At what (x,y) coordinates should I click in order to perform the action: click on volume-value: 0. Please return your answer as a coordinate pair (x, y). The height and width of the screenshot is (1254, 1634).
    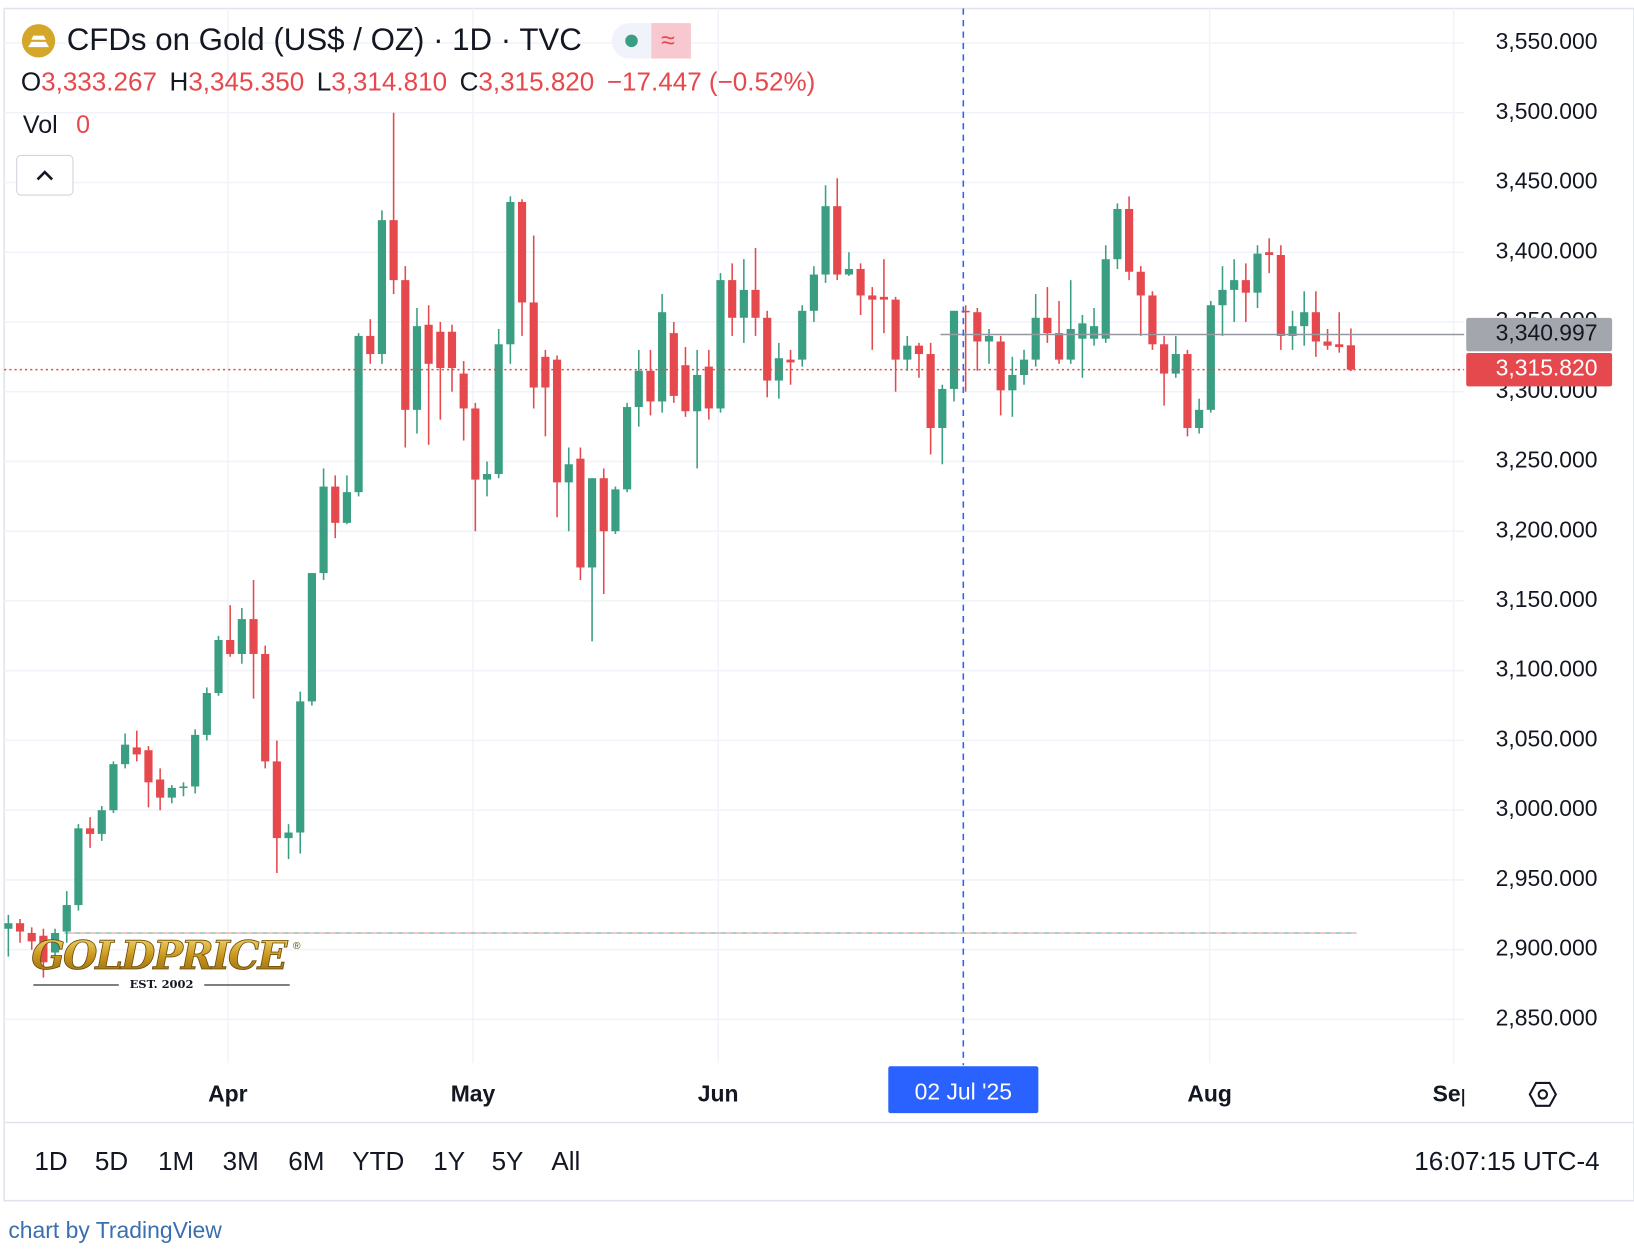
    Looking at the image, I should click on (83, 125).